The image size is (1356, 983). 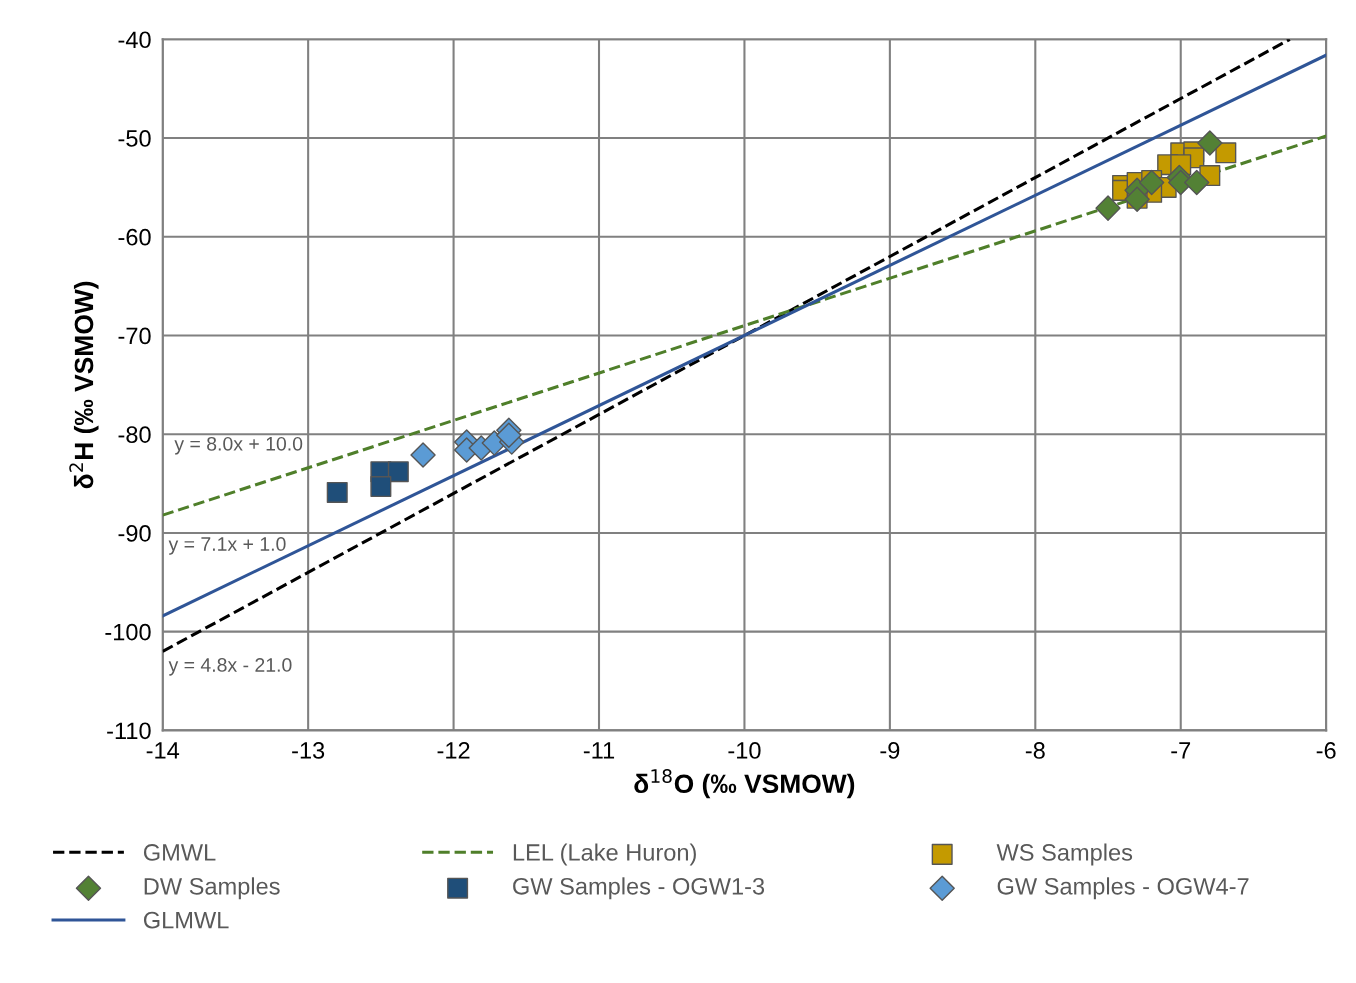 I want to click on y-tick-label: -50, so click(x=134, y=138).